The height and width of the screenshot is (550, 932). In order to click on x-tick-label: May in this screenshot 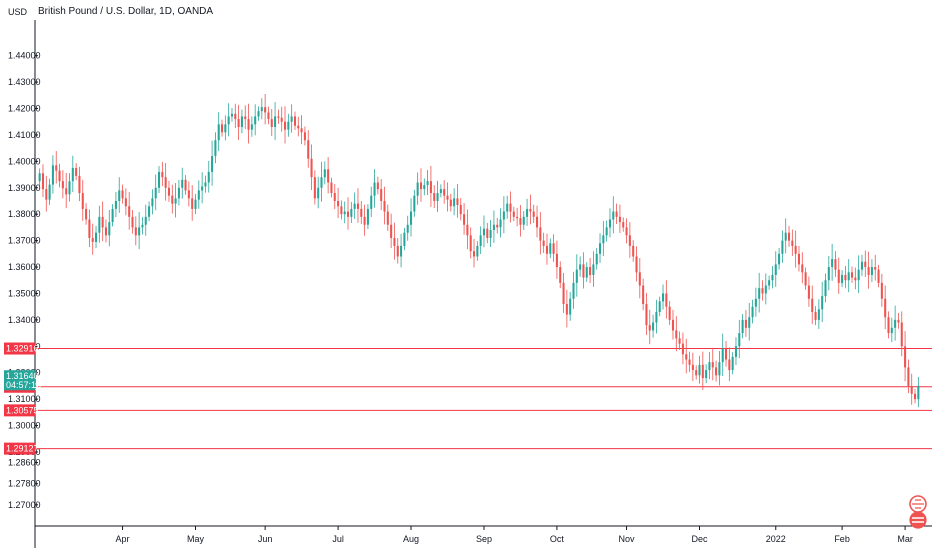, I will do `click(196, 539)`.